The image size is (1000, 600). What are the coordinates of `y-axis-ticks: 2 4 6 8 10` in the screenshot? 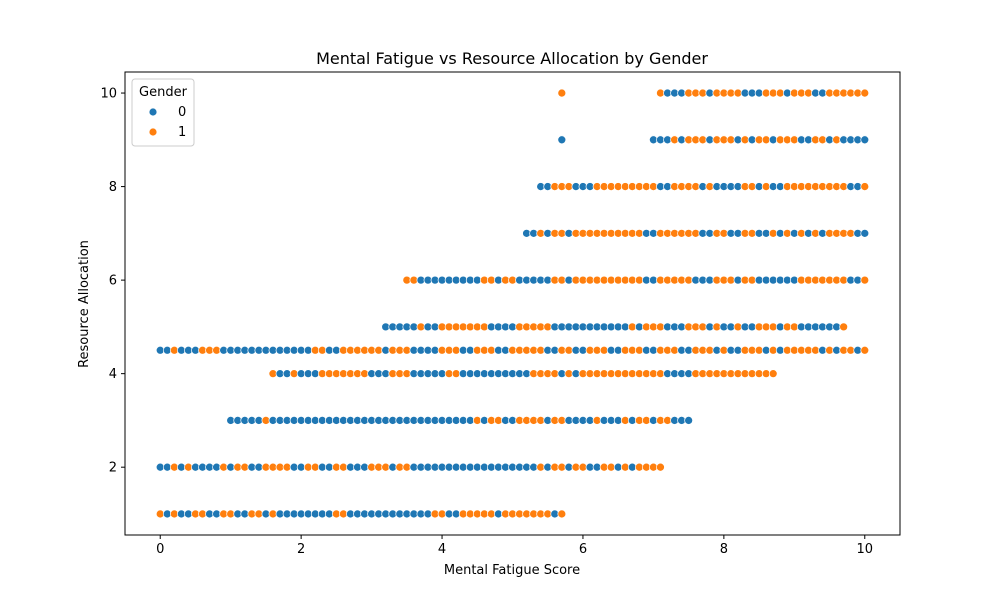 It's located at (112, 281).